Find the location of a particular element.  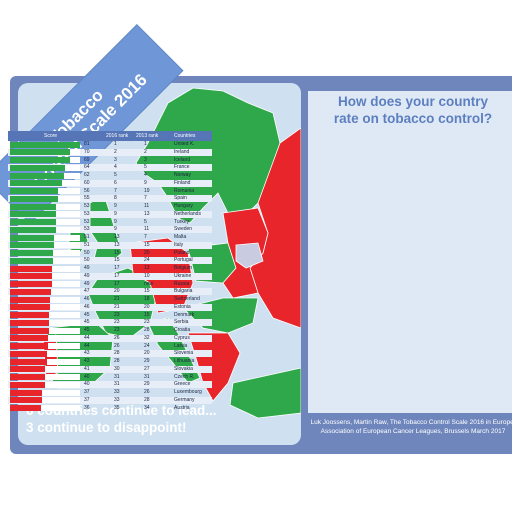

cell-score: 70 is located at coordinates (87, 151).